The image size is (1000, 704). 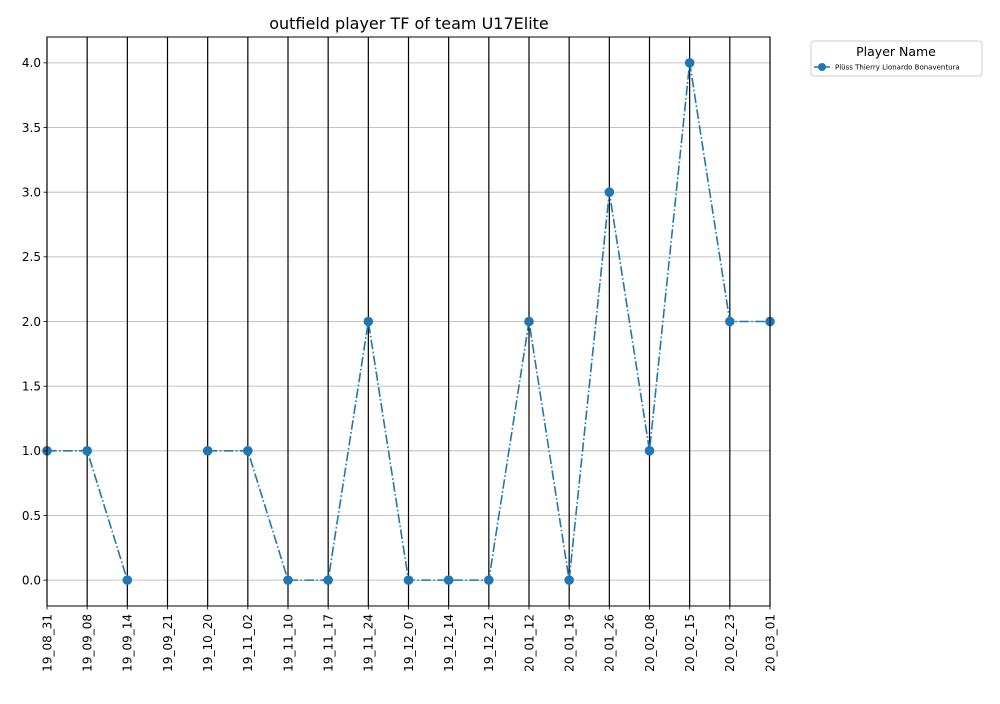 I want to click on legend-title: Player Name, so click(x=896, y=51).